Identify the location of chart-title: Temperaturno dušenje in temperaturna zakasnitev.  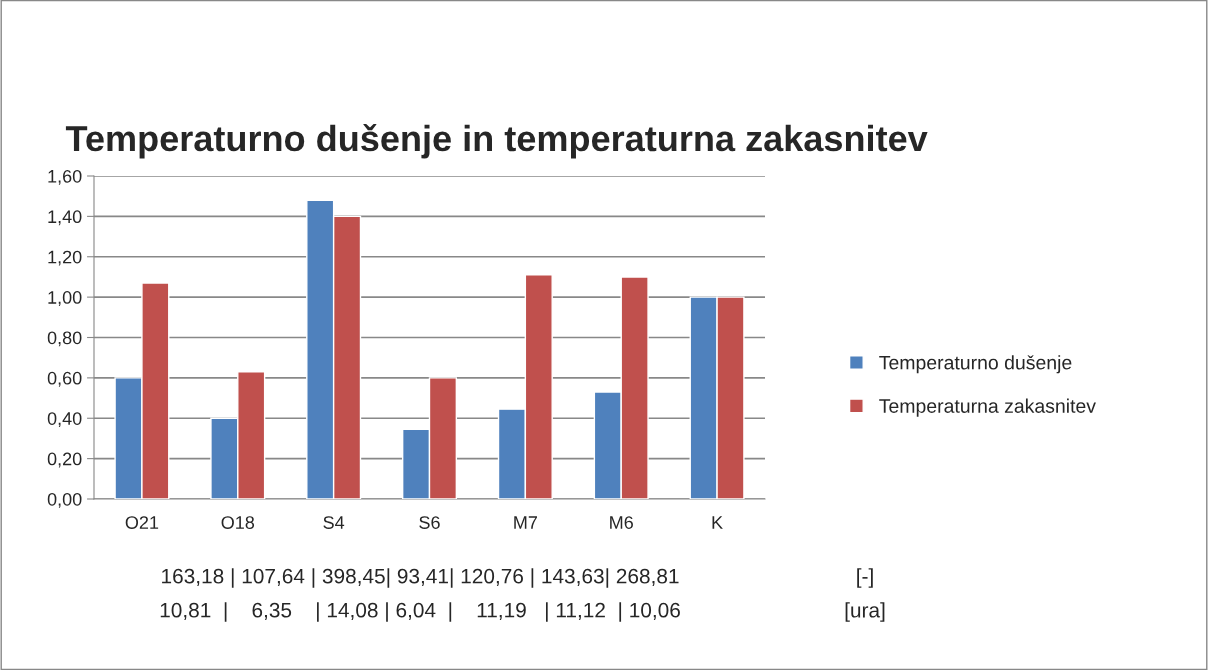
(496, 141).